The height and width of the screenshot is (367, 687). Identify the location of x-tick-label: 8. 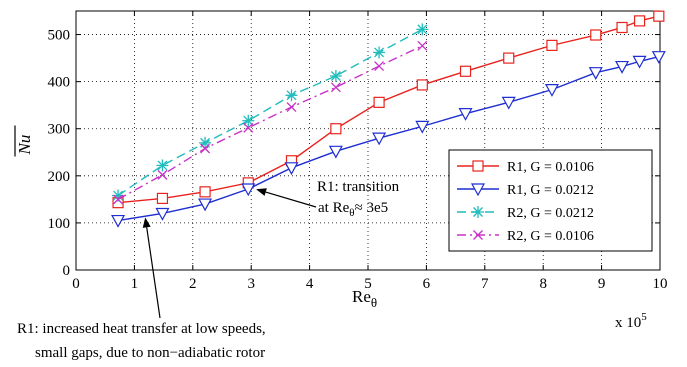
(543, 284).